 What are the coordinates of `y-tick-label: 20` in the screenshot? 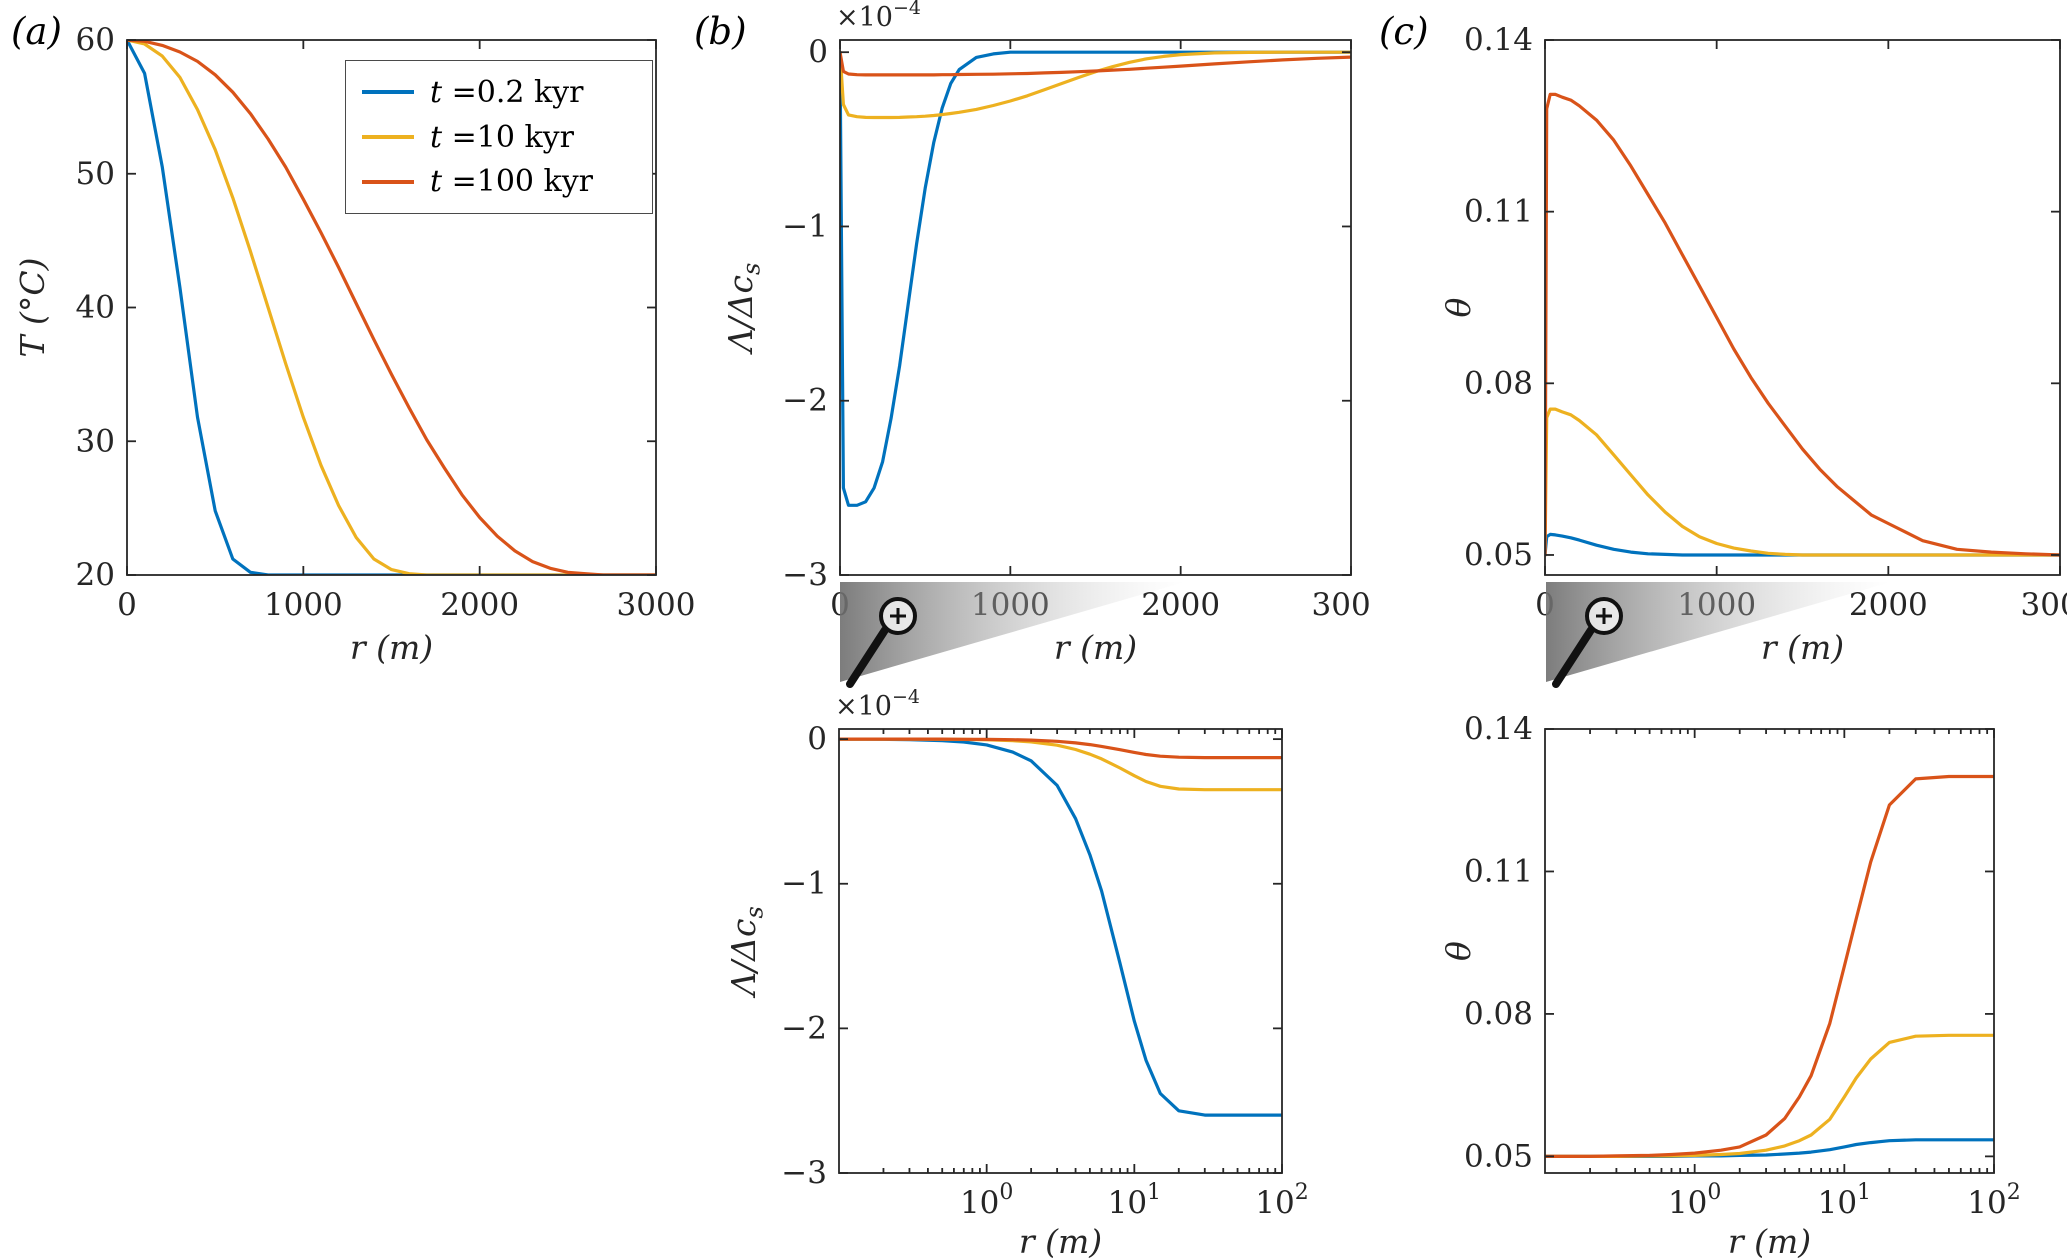 It's located at (95, 575).